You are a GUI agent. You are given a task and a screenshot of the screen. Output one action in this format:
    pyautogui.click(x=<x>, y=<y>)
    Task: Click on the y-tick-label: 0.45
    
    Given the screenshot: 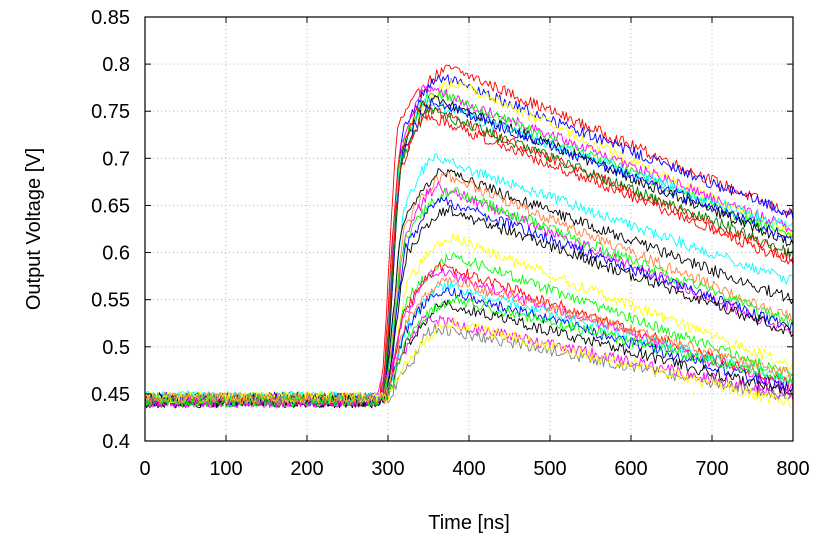 What is the action you would take?
    pyautogui.click(x=110, y=395)
    